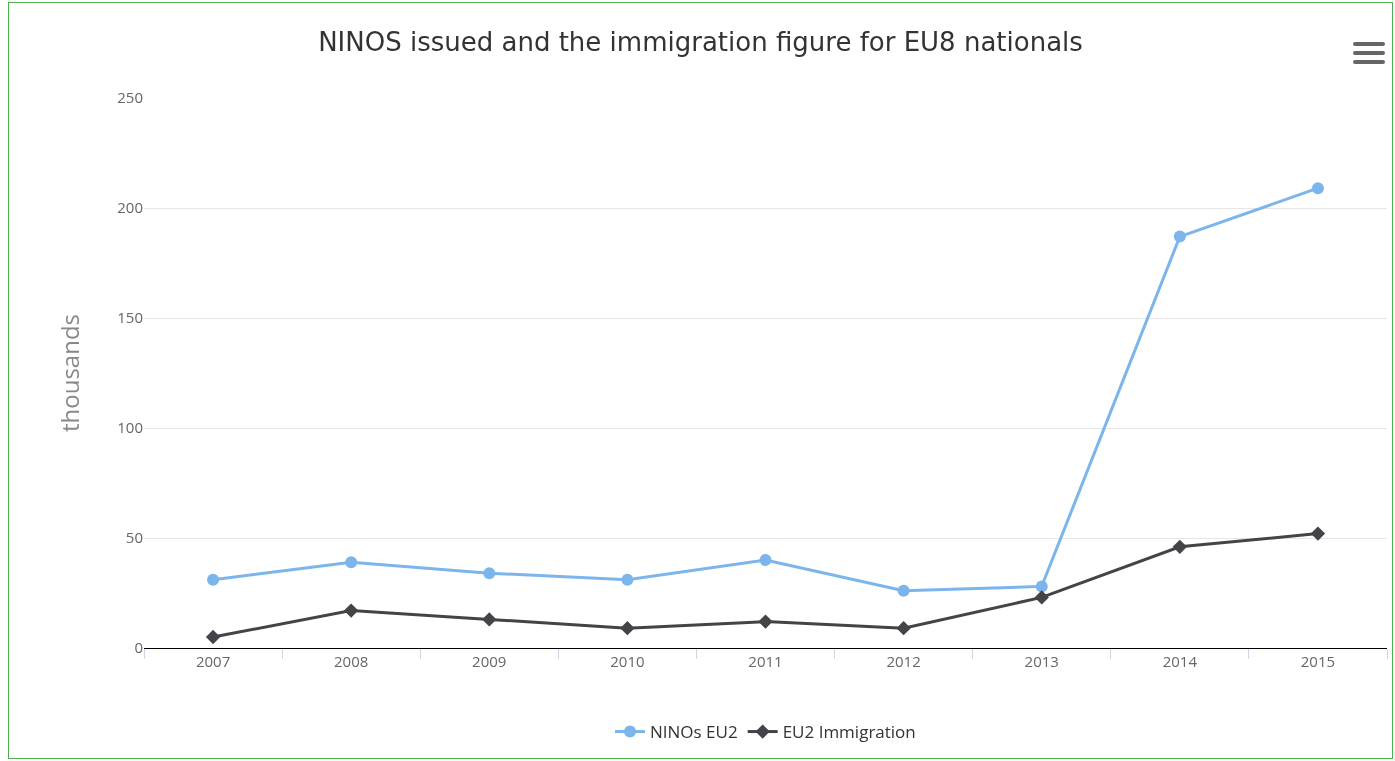 This screenshot has height=761, width=1395. What do you see at coordinates (134, 537) in the screenshot?
I see `y-tick-label: 50` at bounding box center [134, 537].